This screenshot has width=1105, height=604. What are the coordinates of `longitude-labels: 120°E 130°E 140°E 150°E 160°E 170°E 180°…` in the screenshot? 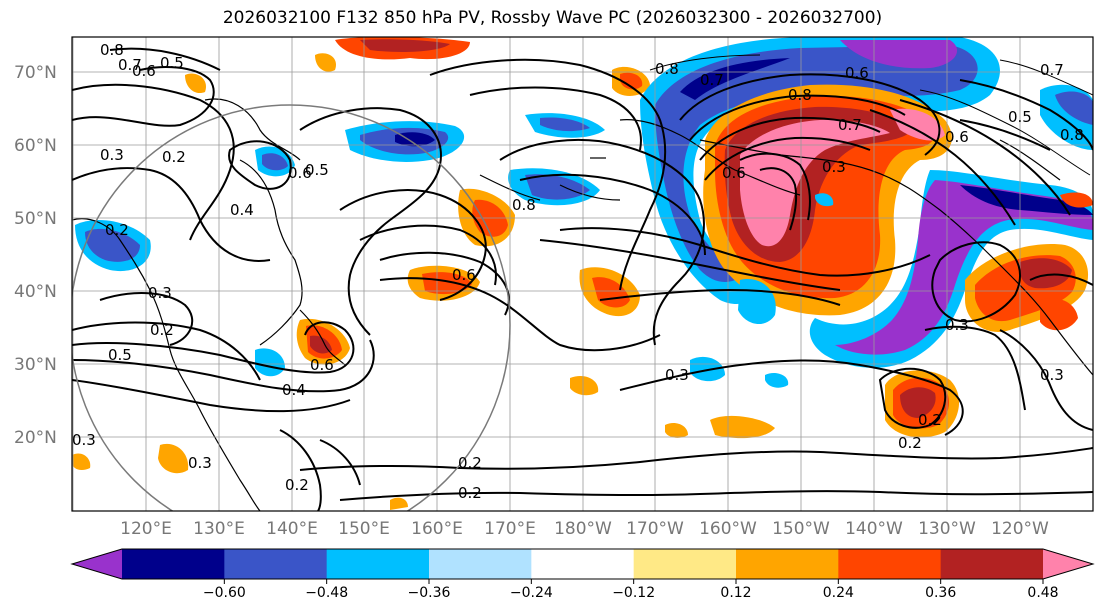 It's located at (584, 529).